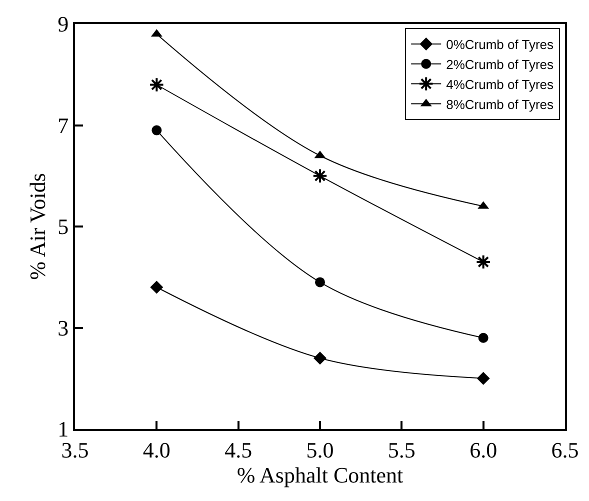 This screenshot has width=589, height=501. Describe the element at coordinates (156, 449) in the screenshot. I see `x-tick-label: 4.0` at that location.